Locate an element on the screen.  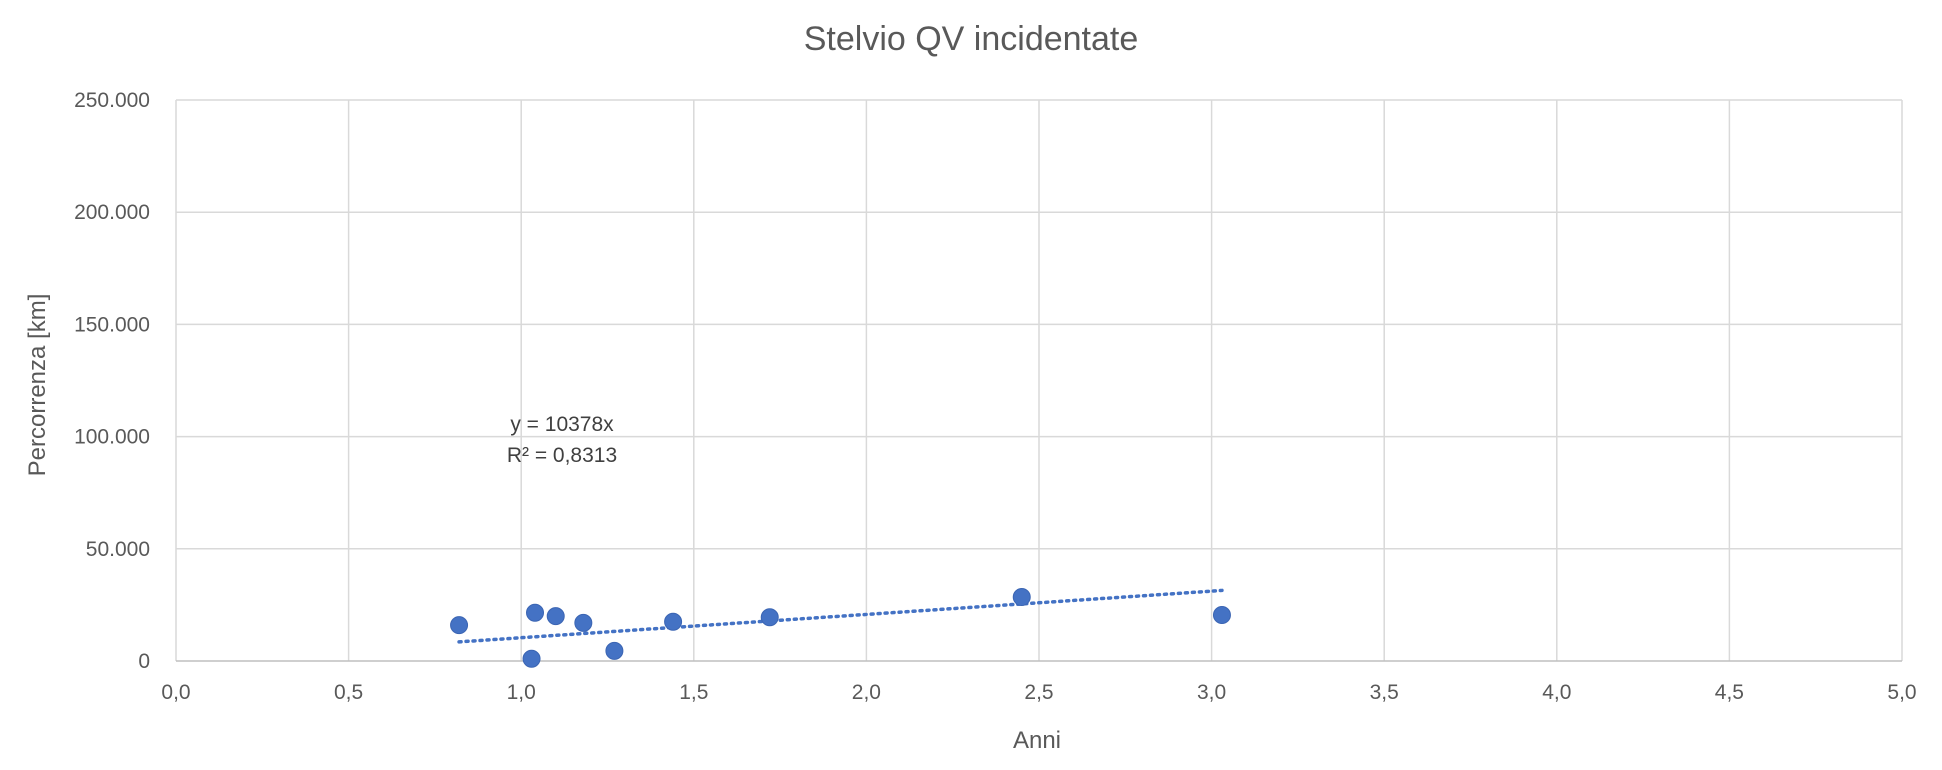
x-tick-label: 0,0 is located at coordinates (175, 692).